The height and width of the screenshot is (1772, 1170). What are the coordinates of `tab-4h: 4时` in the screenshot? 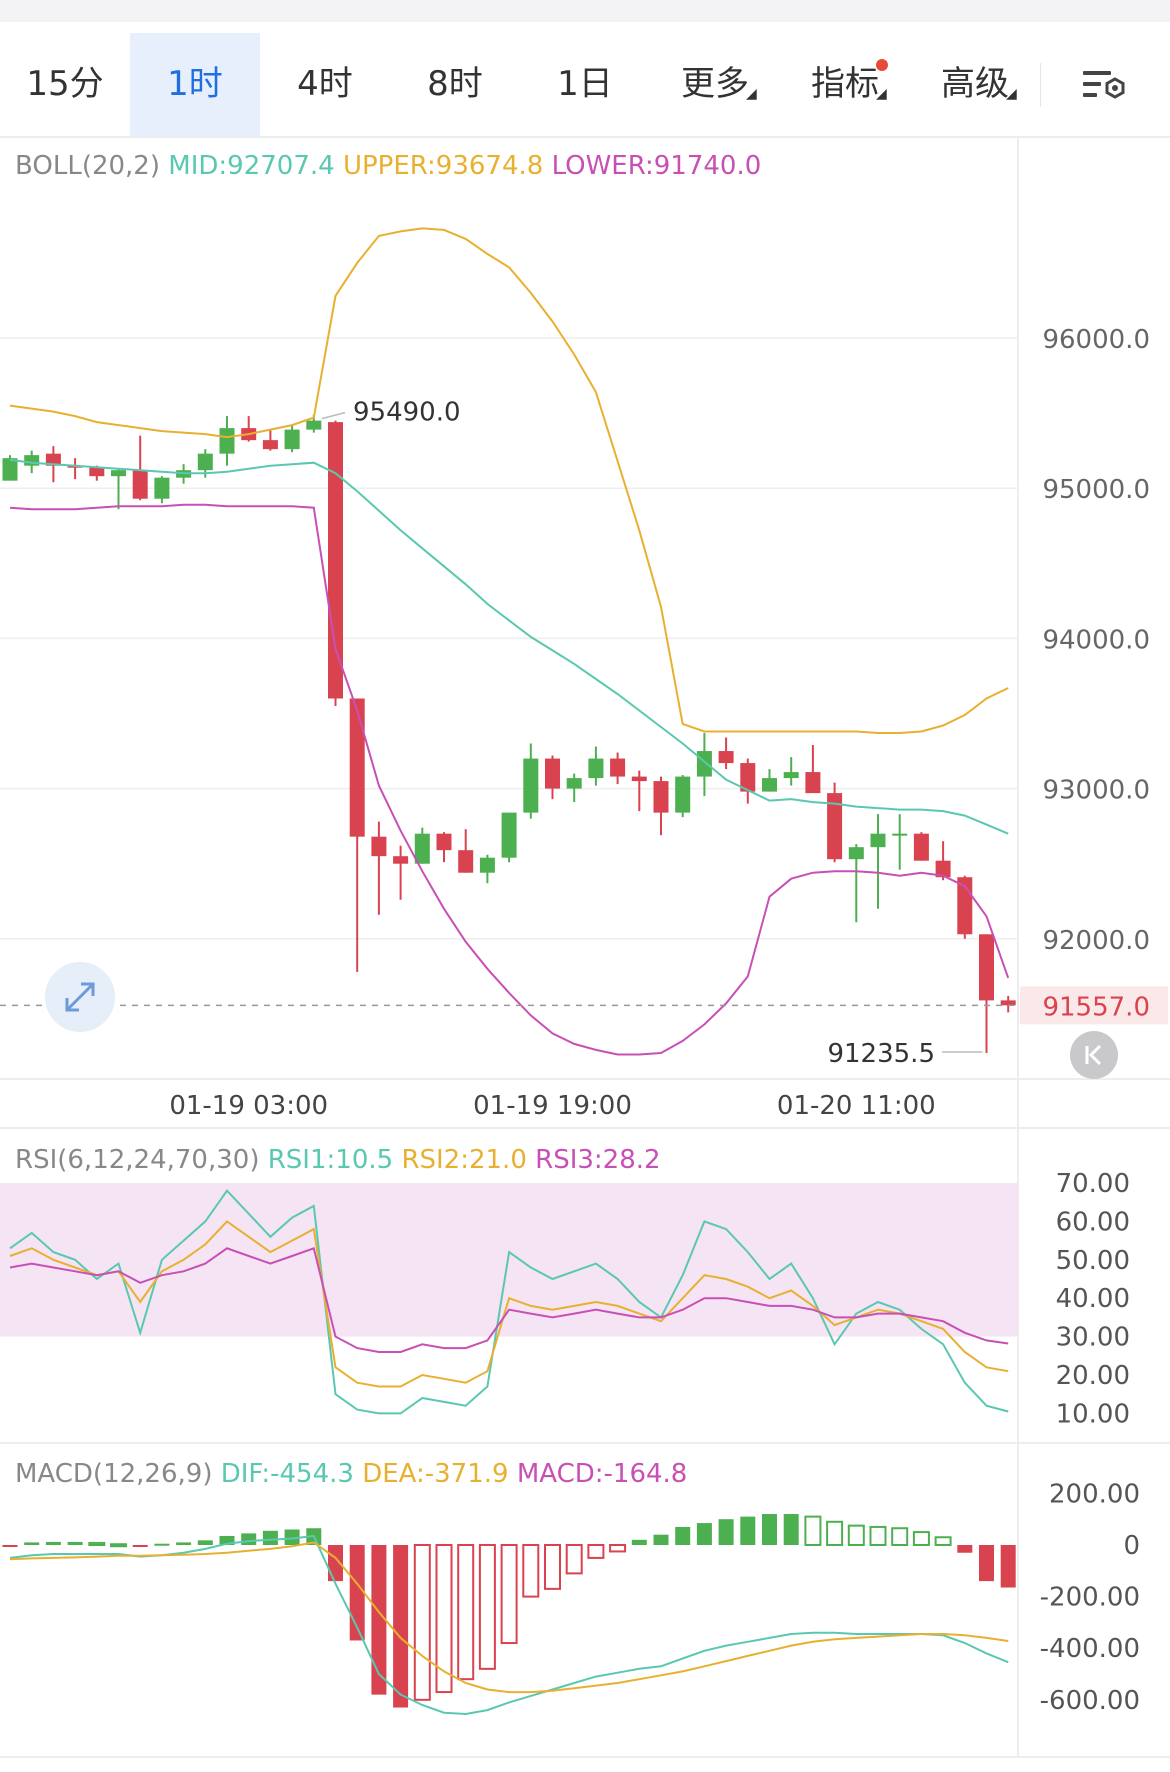 It's located at (325, 84).